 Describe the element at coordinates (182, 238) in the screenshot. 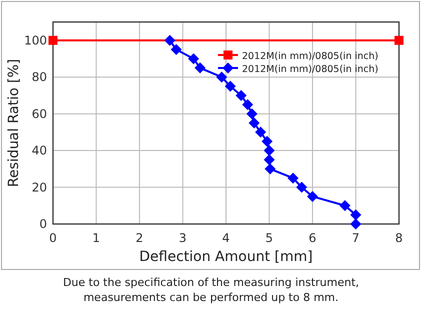

I see `x-tick-label: 3` at that location.